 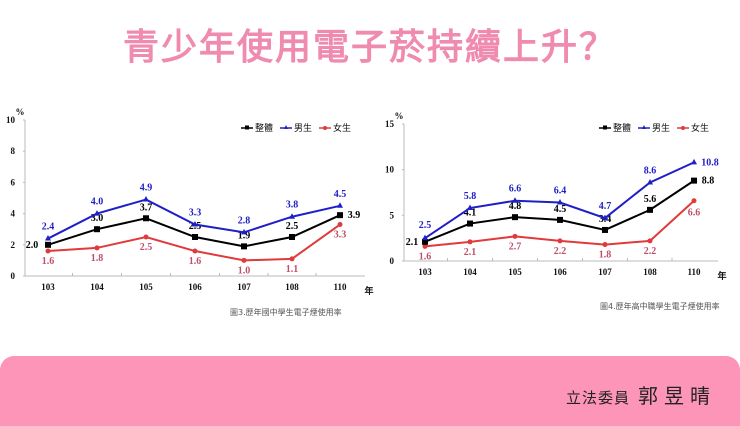 I want to click on y-tick-label: 6, so click(x=13, y=182).